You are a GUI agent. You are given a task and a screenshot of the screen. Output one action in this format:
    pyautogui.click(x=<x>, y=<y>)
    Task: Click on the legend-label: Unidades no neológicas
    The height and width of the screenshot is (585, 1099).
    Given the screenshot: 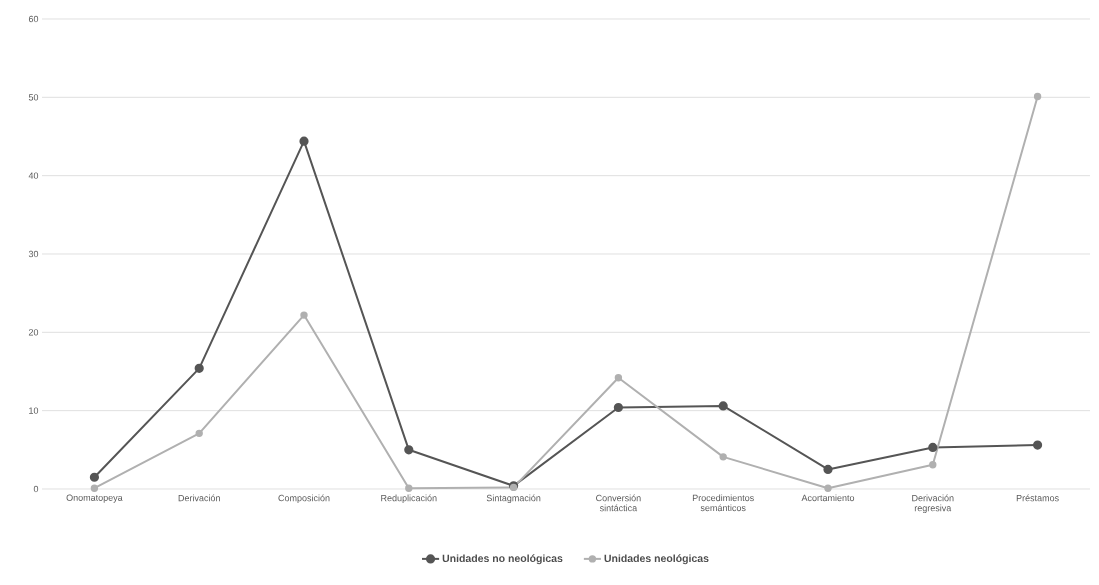 What is the action you would take?
    pyautogui.click(x=502, y=559)
    